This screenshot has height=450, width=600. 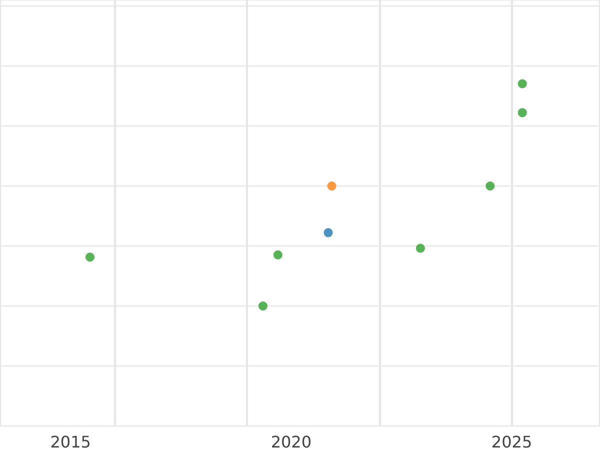 What do you see at coordinates (291, 441) in the screenshot?
I see `x-tick-label: 2020` at bounding box center [291, 441].